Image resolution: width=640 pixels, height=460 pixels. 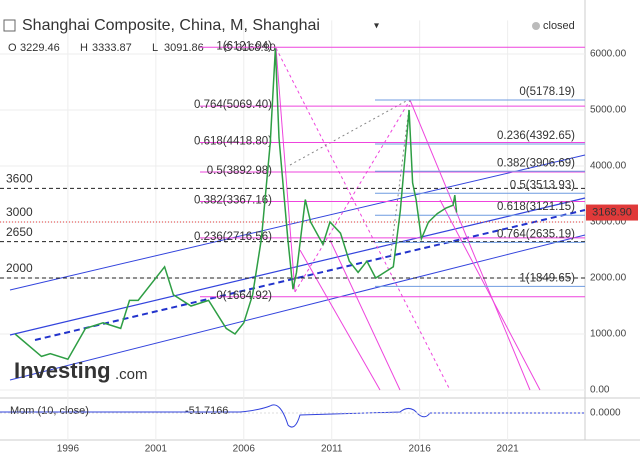 I want to click on ohlc-value: 3168.90, so click(x=256, y=48).